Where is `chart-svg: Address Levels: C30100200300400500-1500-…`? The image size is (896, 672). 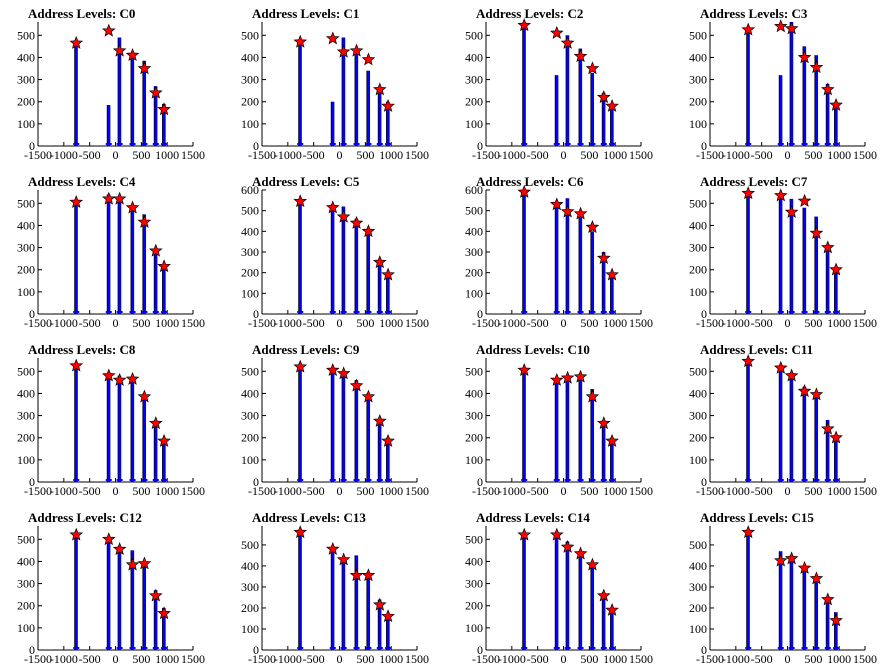
chart-svg: Address Levels: C30100200300400500-1500-… is located at coordinates (783, 84).